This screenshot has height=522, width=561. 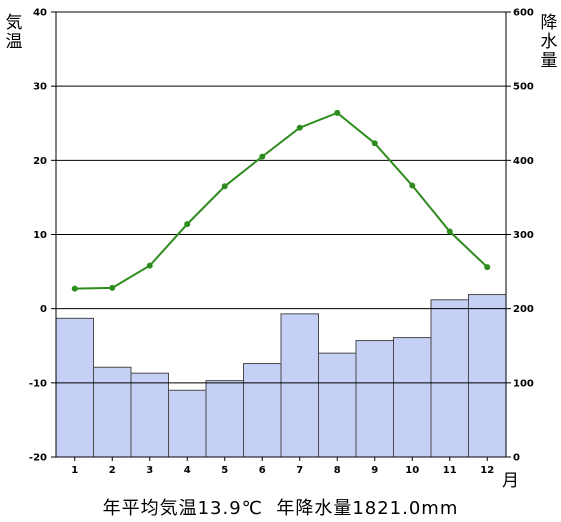 I want to click on month-tick-label-3: 3, so click(x=149, y=470).